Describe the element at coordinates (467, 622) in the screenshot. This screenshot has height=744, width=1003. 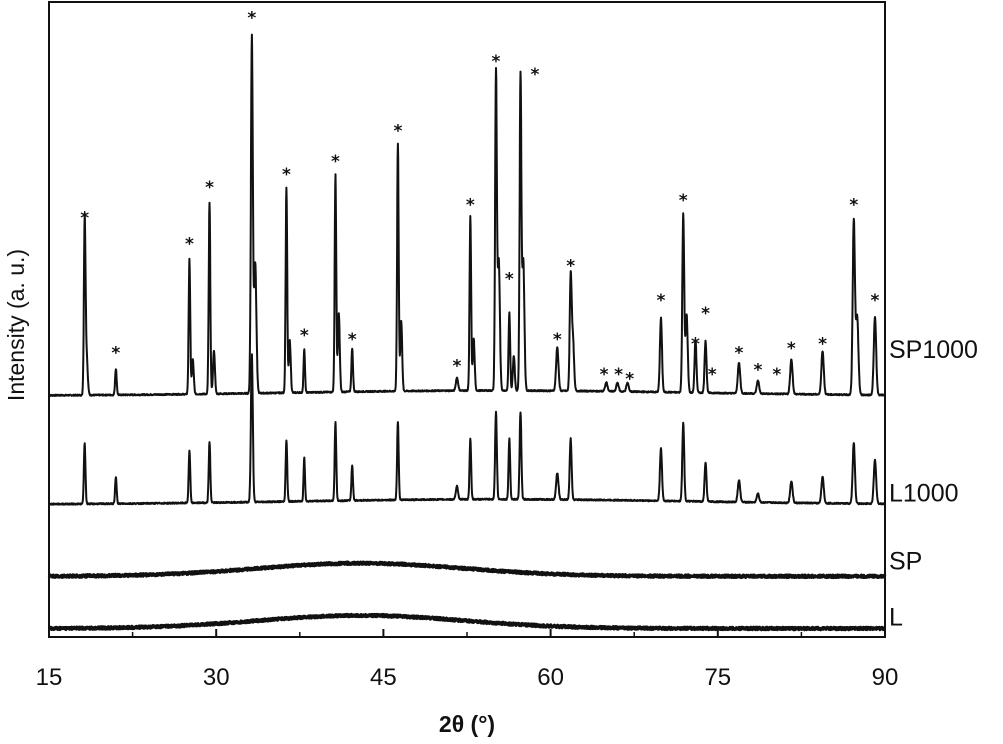
I see `series-line-l` at that location.